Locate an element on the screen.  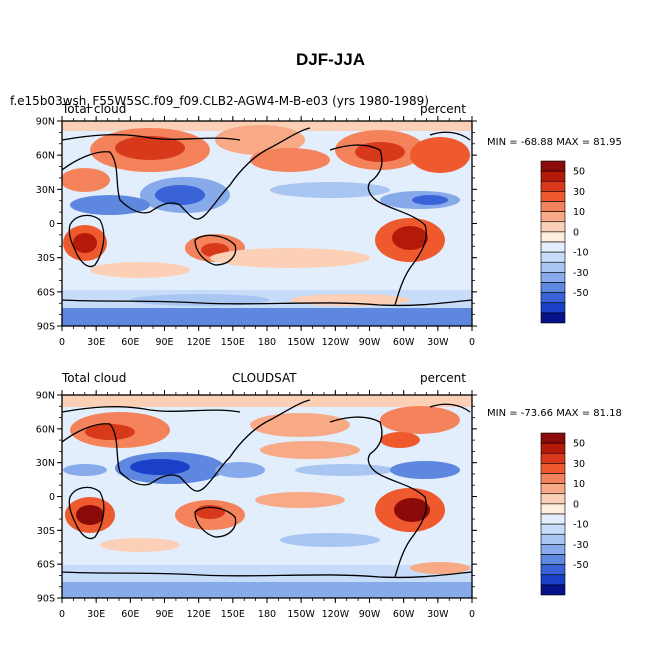
panel1-xtick-label: 150W is located at coordinates (301, 342).